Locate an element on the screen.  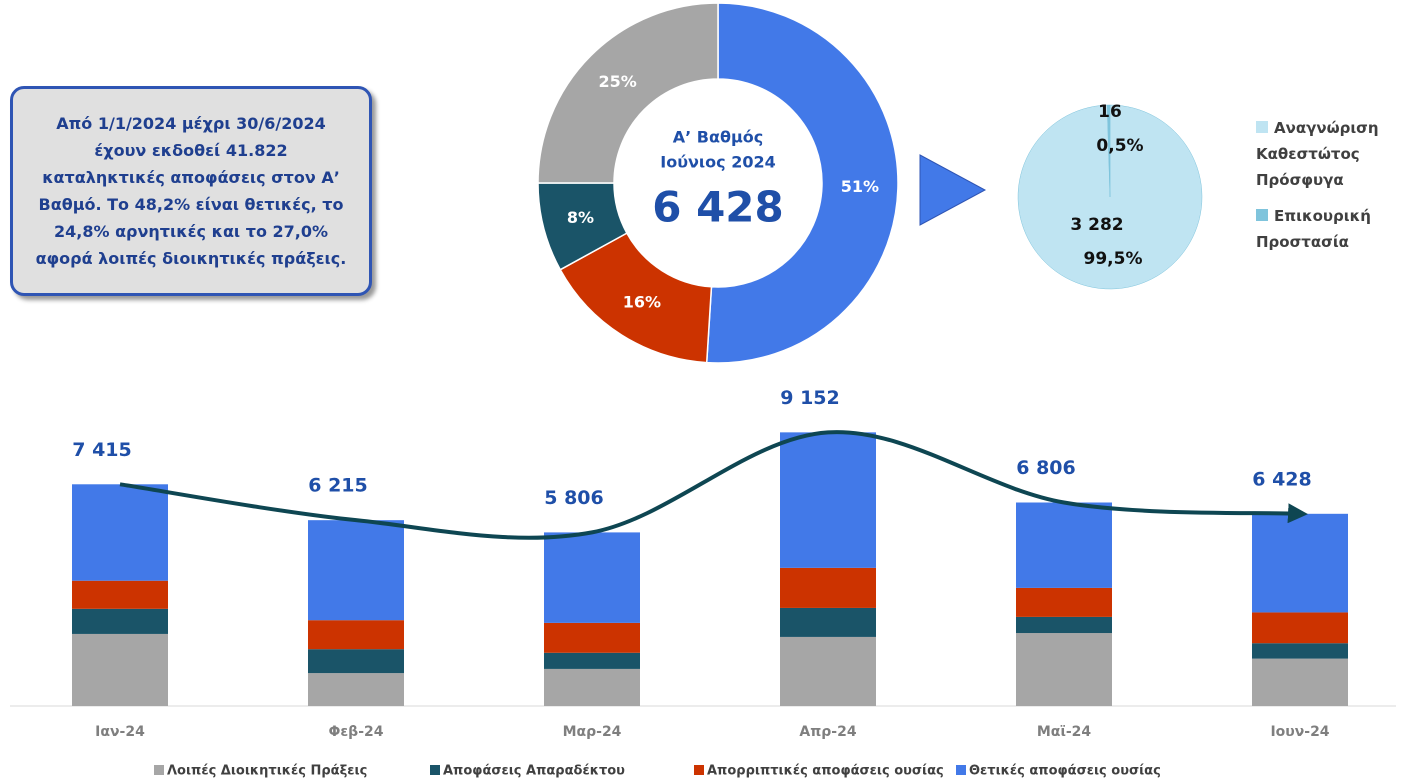
pie-value-label: 16 is located at coordinates (1110, 112).